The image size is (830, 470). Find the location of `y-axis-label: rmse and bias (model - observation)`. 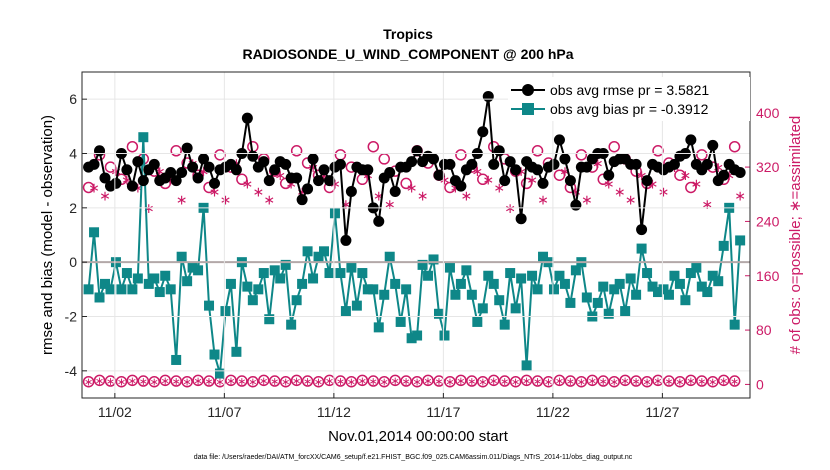

y-axis-label: rmse and bias (model - observation) is located at coordinates (47, 235).